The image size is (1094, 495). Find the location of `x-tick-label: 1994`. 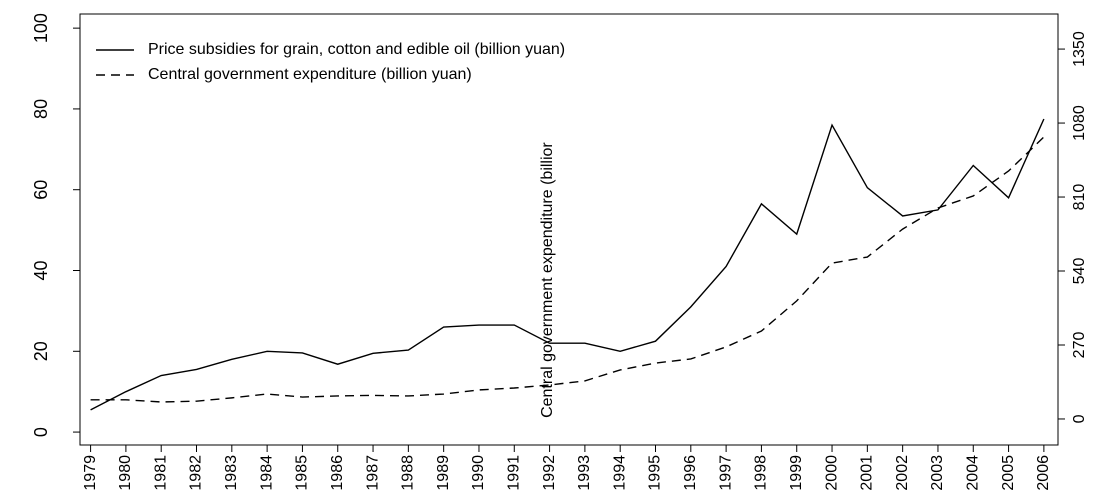

x-tick-label: 1994 is located at coordinates (619, 472).